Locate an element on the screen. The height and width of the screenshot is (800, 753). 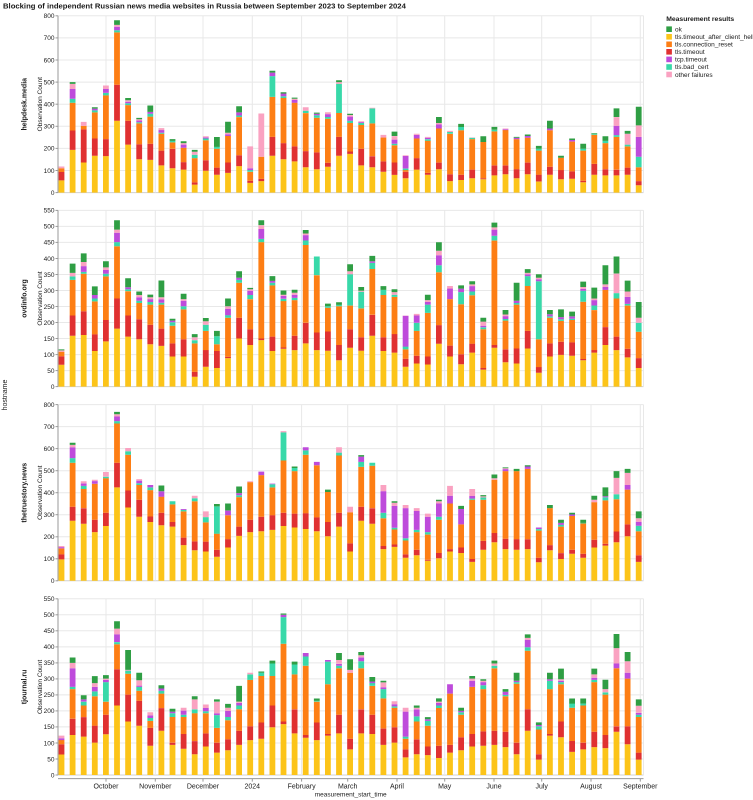
svg-text: Measurement results is located at coordinates (700, 19).